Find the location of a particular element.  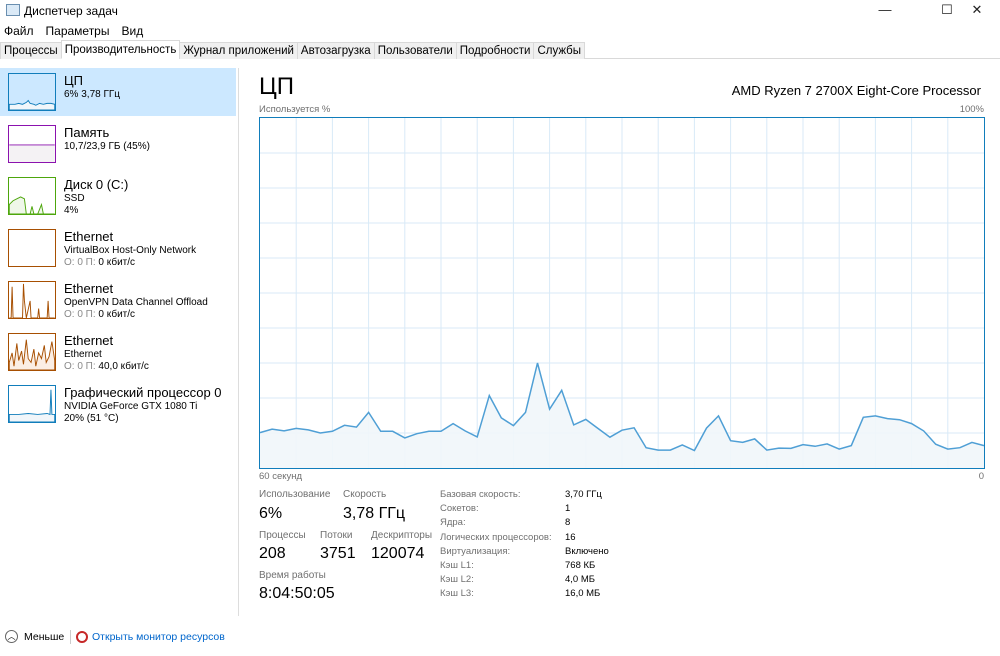

spec-label: Базовая скорость: is located at coordinates (480, 494).